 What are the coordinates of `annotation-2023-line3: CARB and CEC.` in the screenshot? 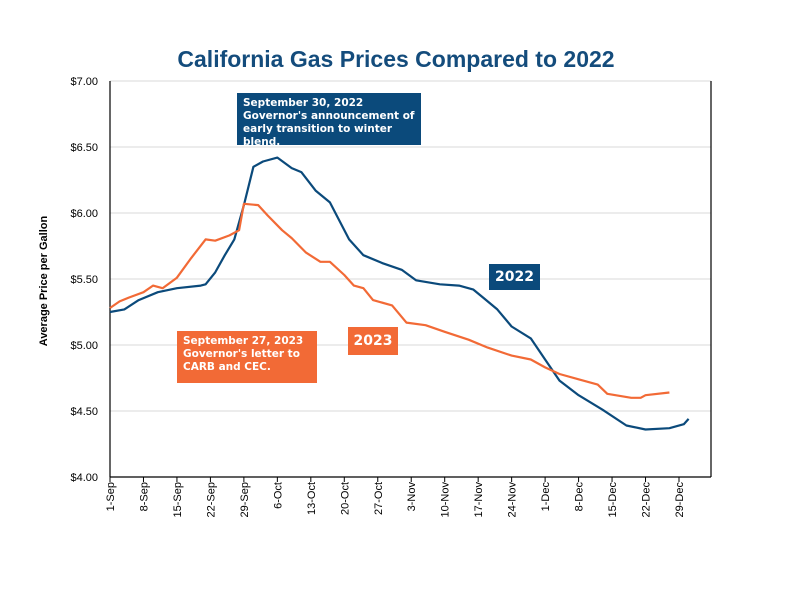 It's located at (227, 367).